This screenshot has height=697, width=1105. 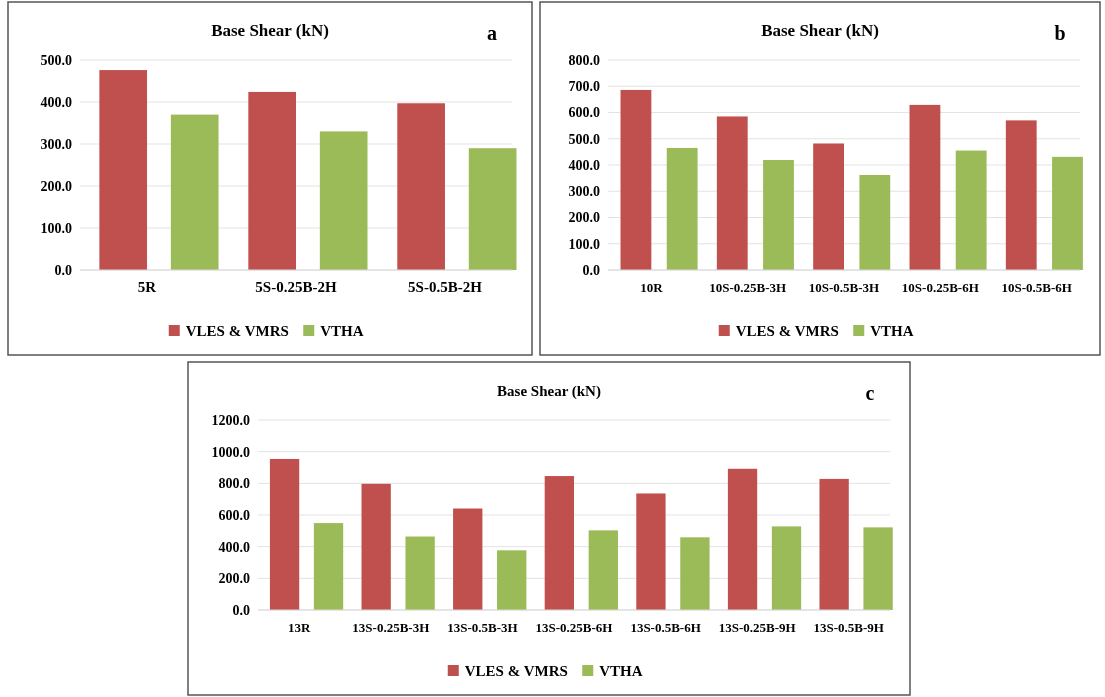 I want to click on x-tick-label: 13S-0.5B-3H, so click(x=482, y=627).